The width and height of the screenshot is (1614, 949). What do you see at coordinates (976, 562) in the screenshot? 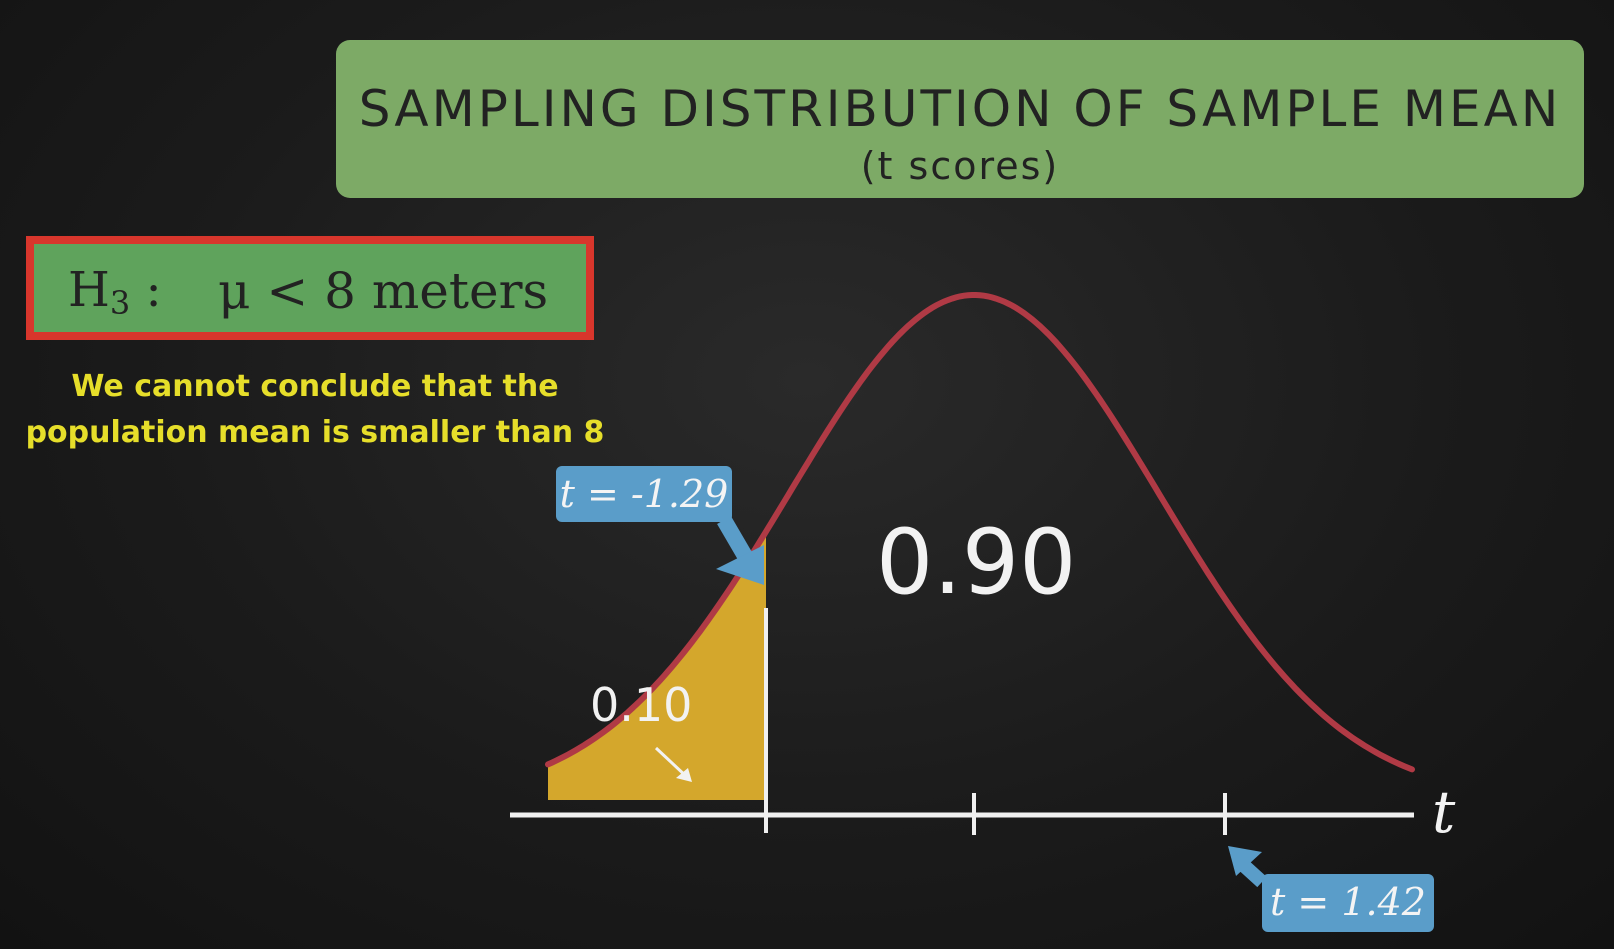
I see `center-area-label: 0.90` at bounding box center [976, 562].